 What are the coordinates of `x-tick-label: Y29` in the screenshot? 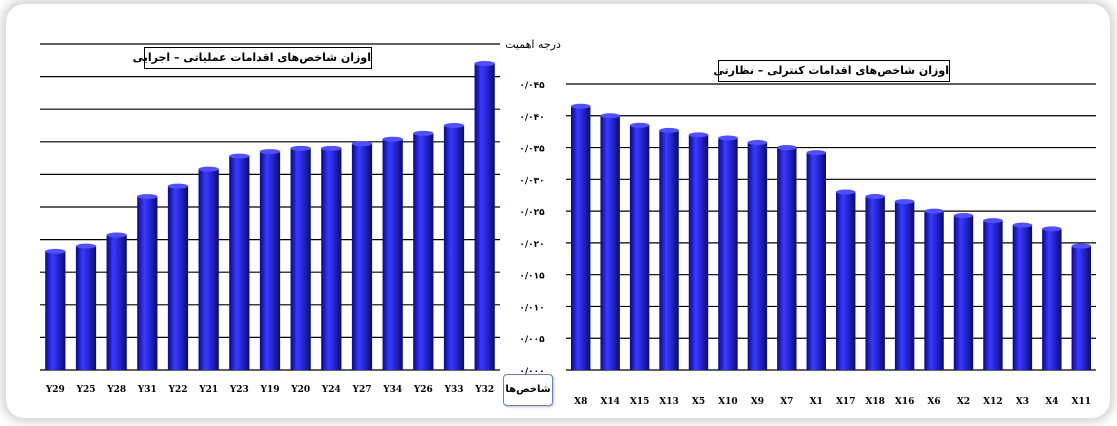 It's located at (55, 390).